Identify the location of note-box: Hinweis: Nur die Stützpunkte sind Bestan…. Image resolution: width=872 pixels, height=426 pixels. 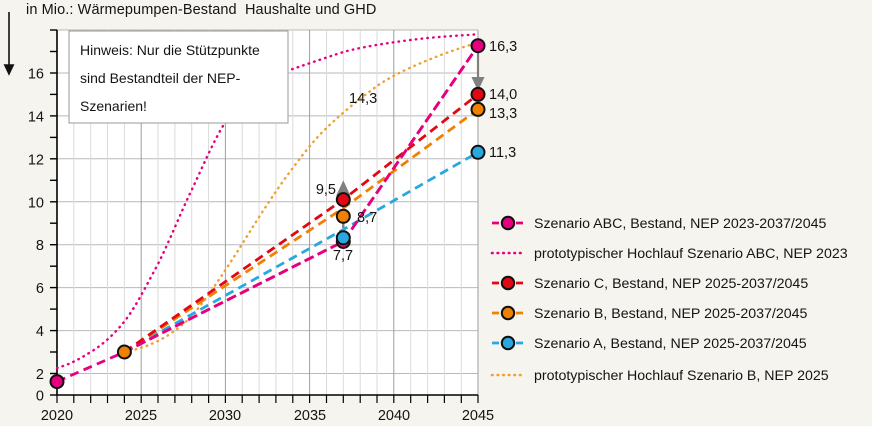
(178, 77).